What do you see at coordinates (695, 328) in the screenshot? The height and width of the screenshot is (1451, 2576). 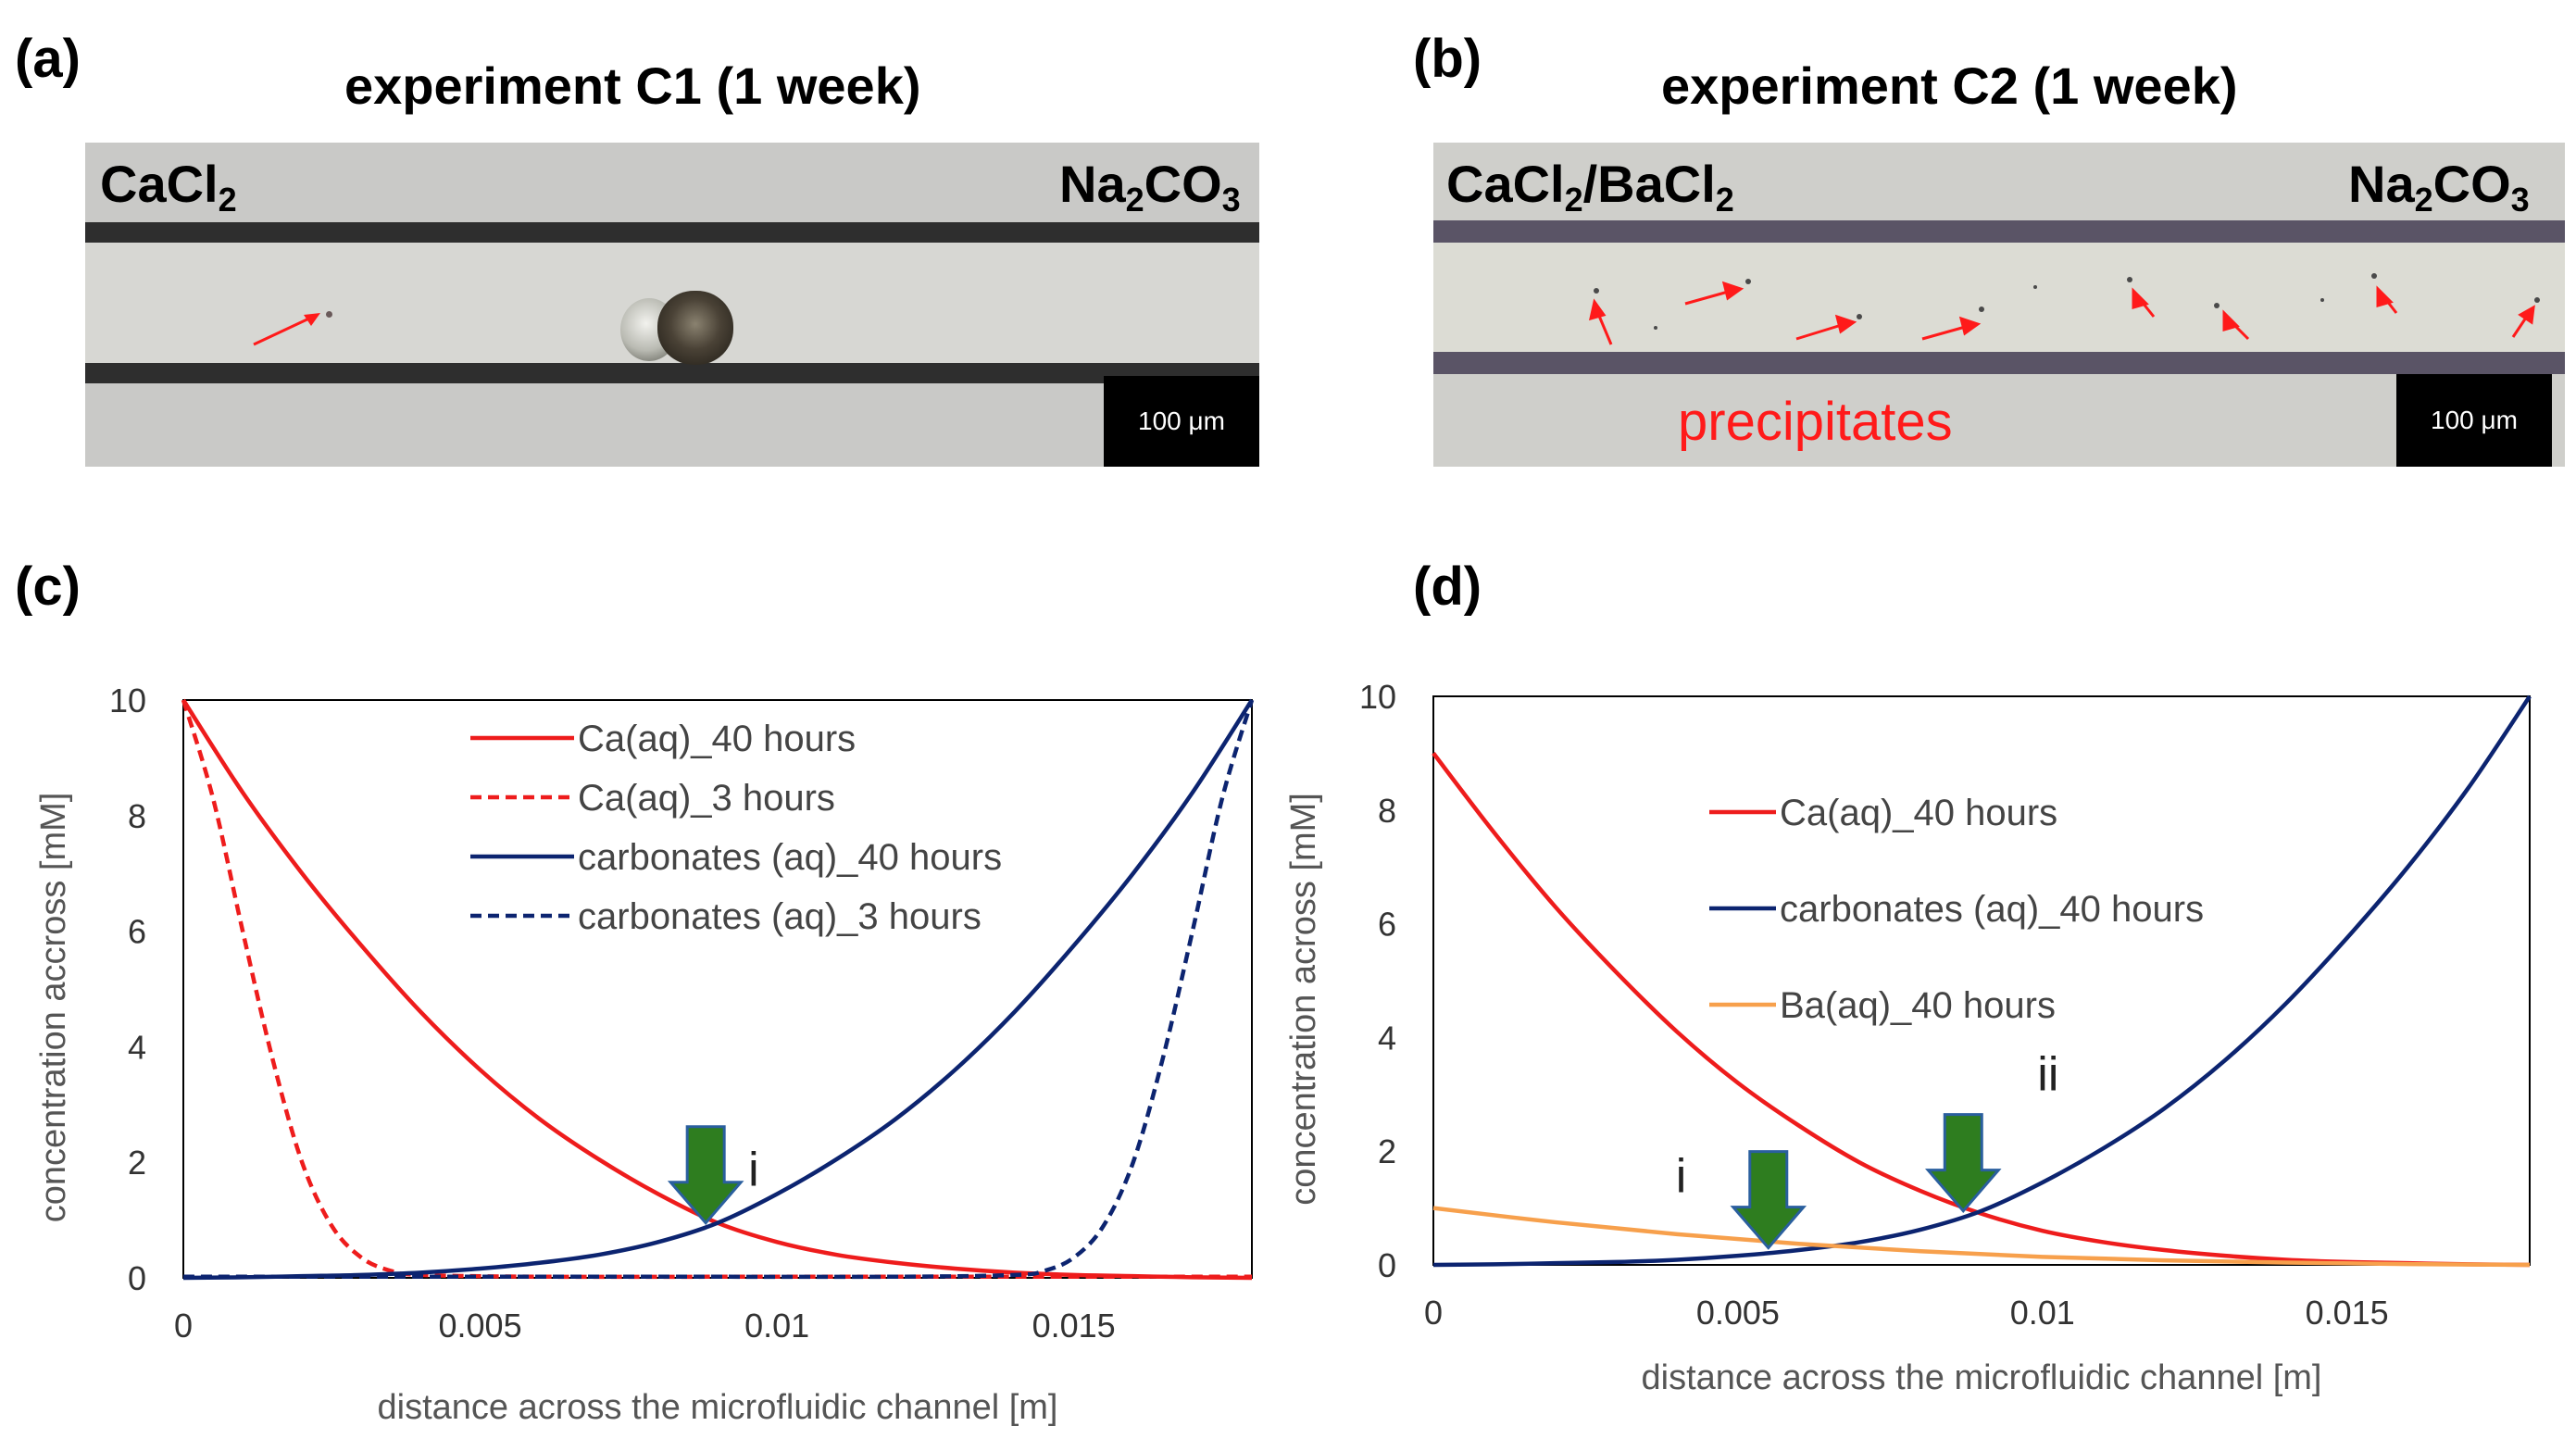 I see `crystal-aggregate` at bounding box center [695, 328].